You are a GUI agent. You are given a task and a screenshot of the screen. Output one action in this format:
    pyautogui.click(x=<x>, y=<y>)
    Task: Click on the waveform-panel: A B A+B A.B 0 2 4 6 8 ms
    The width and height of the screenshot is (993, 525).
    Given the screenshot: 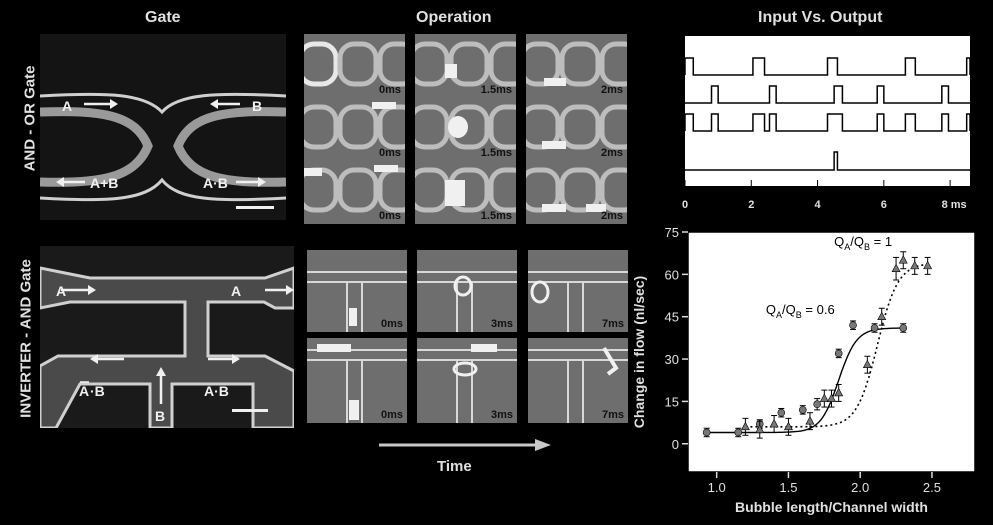 What is the action you would take?
    pyautogui.click(x=816, y=123)
    